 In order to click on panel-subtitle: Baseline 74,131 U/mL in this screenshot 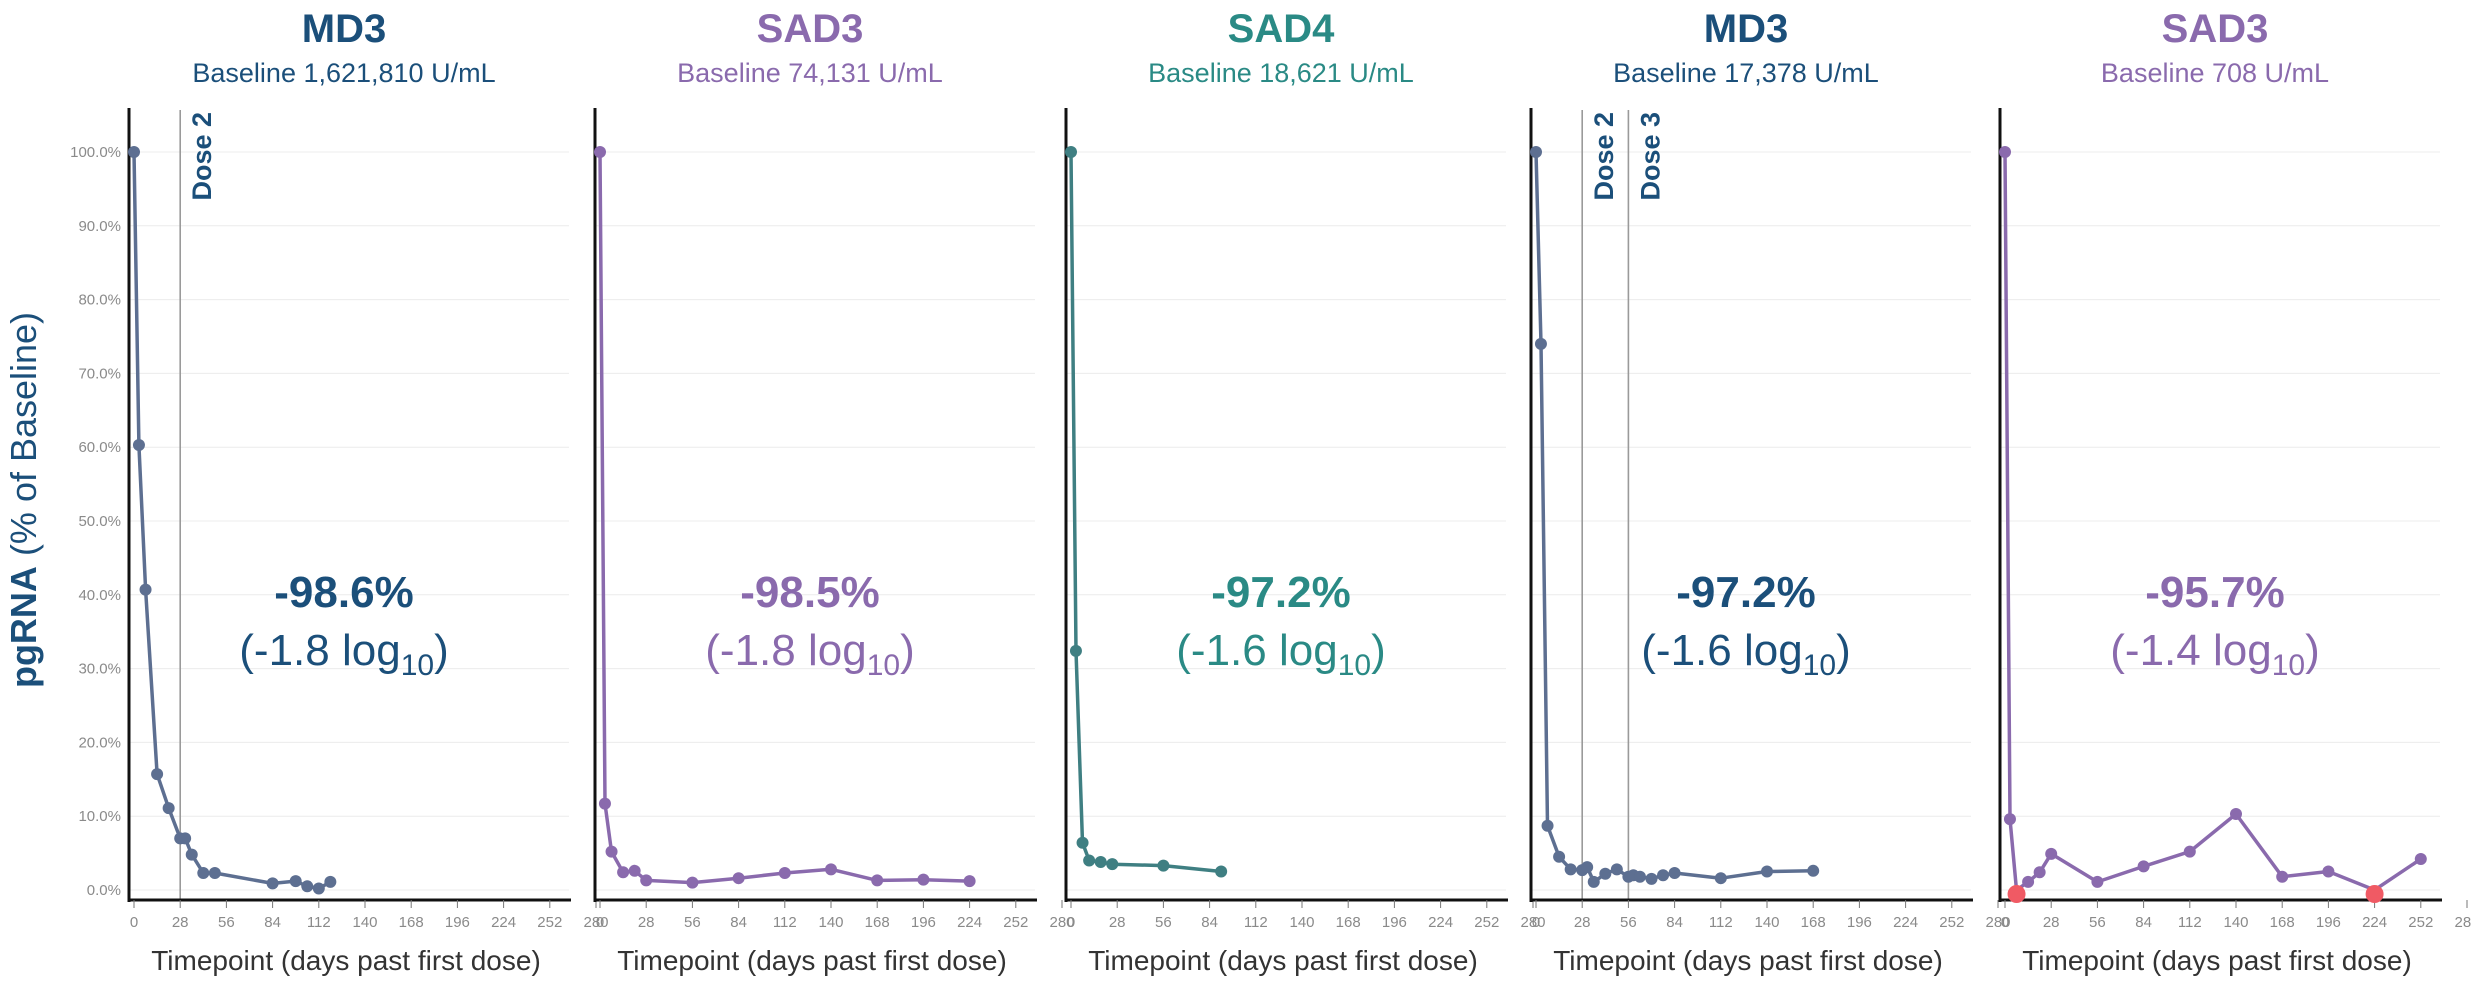, I will do `click(810, 73)`.